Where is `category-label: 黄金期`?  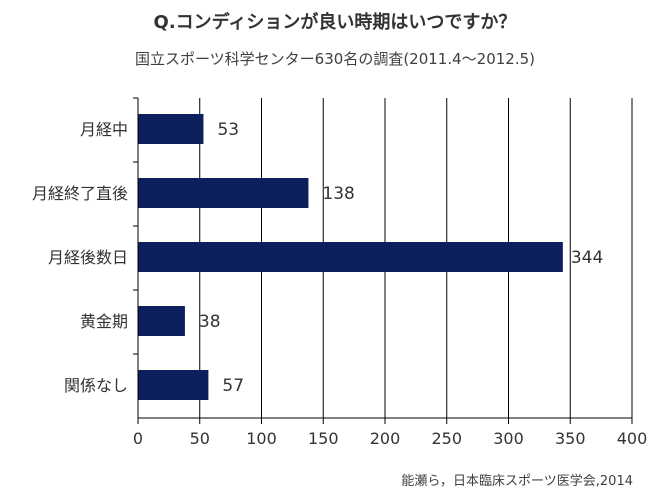
category-label: 黄金期 is located at coordinates (104, 321).